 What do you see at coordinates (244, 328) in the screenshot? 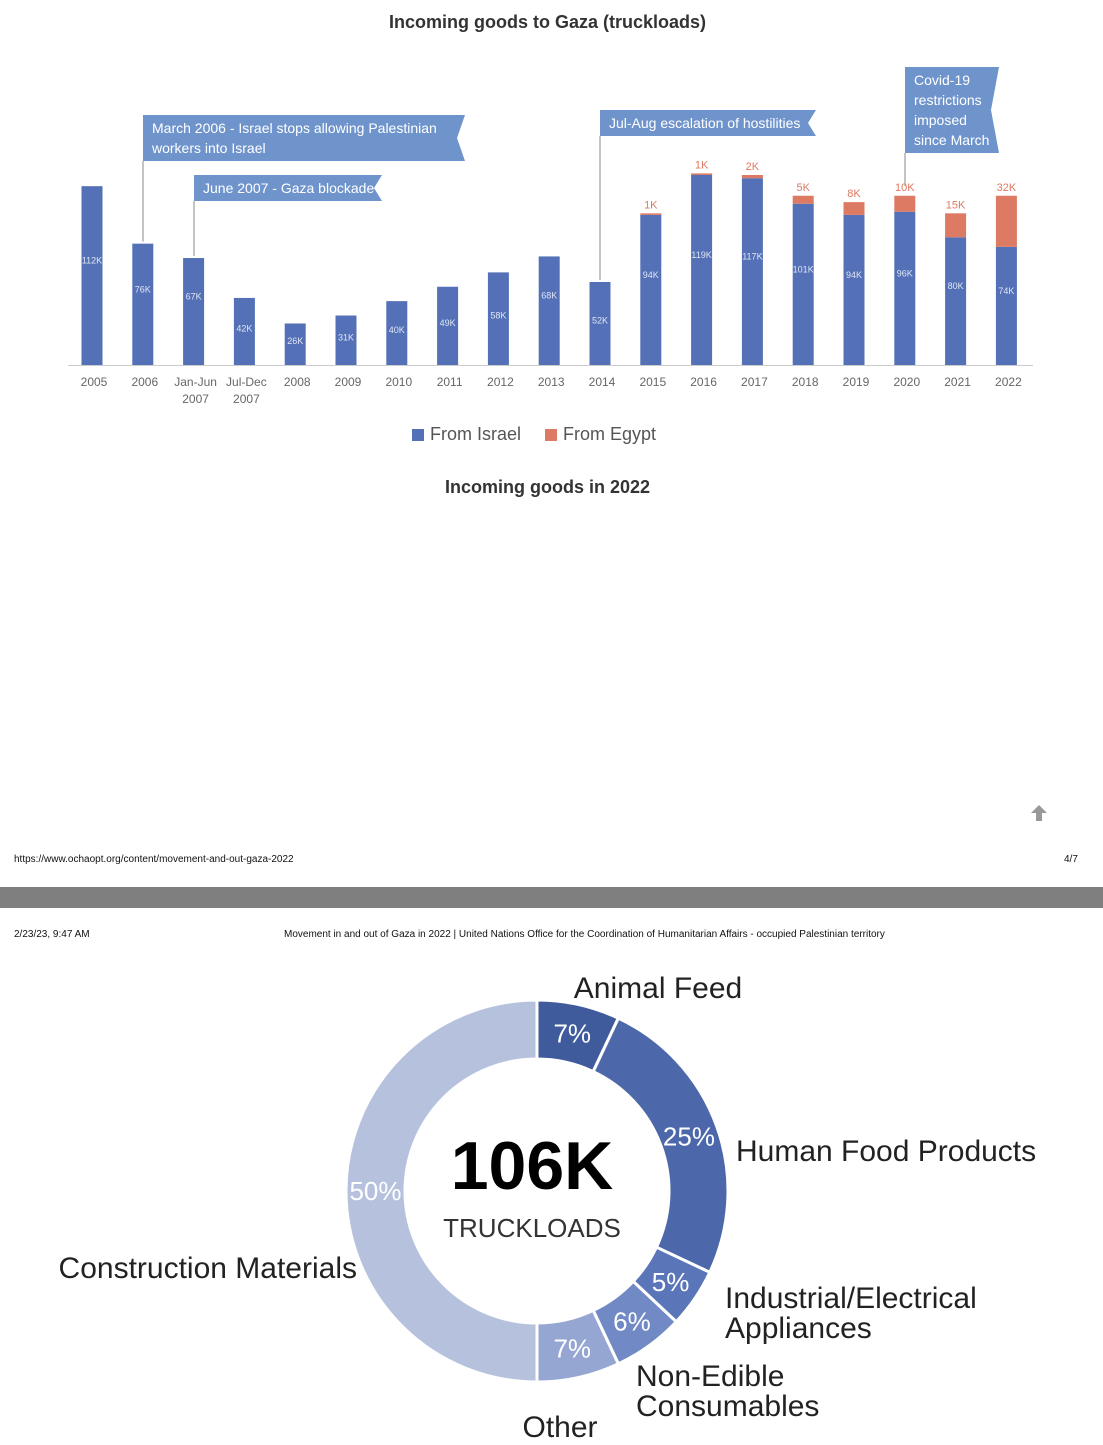
I see `data-label-israel: 42K` at bounding box center [244, 328].